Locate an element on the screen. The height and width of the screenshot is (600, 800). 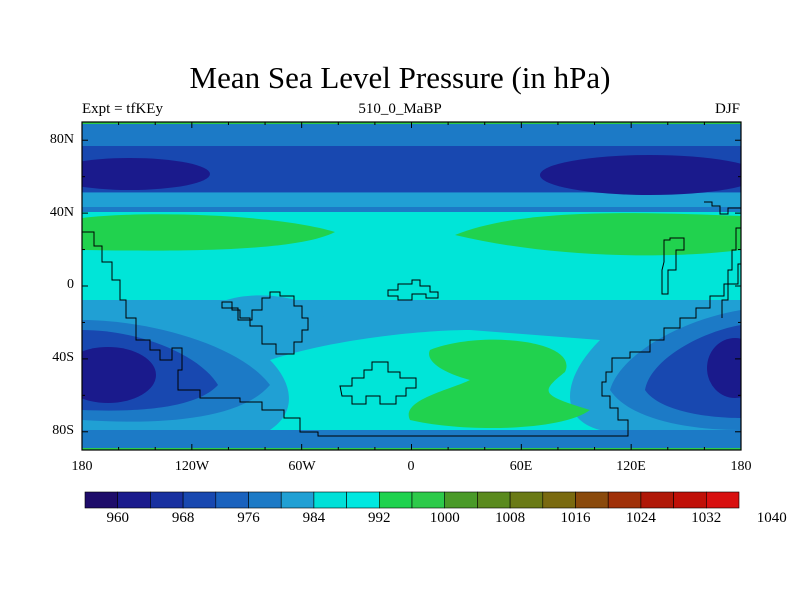
lat-label-40n: 40N is located at coordinates (61, 212).